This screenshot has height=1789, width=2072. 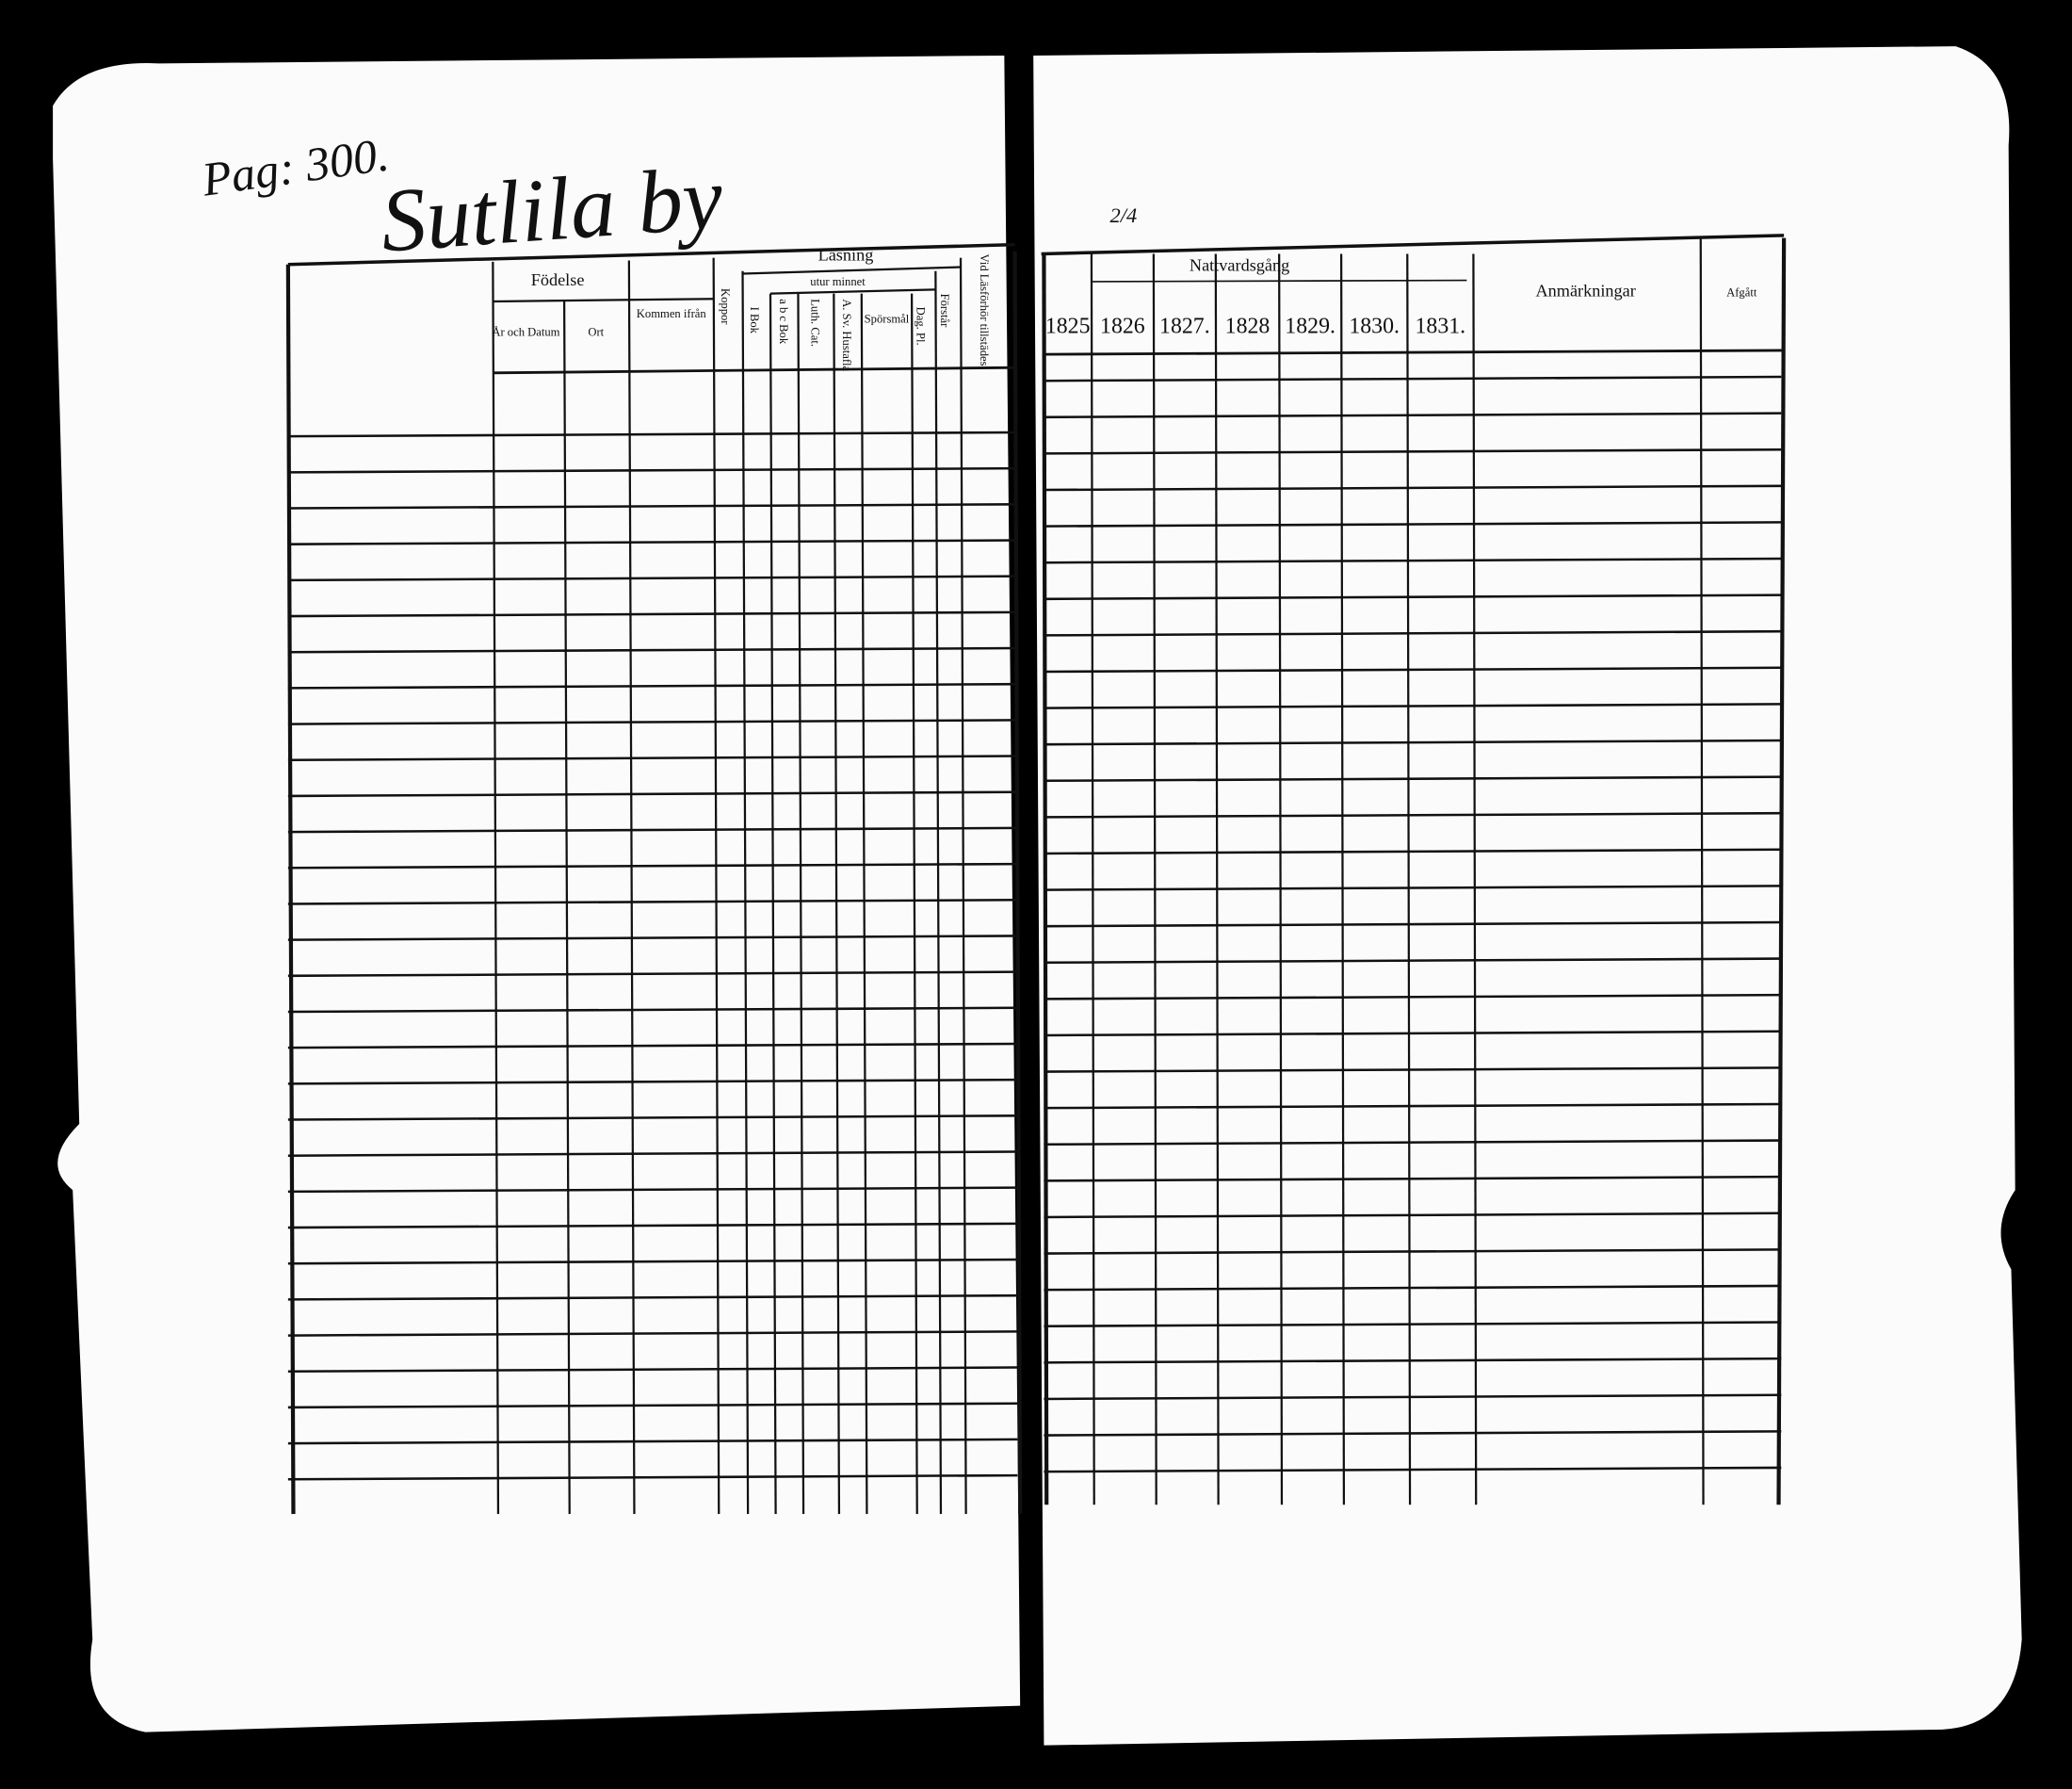 I want to click on header: Anmärkningar, so click(x=1586, y=290).